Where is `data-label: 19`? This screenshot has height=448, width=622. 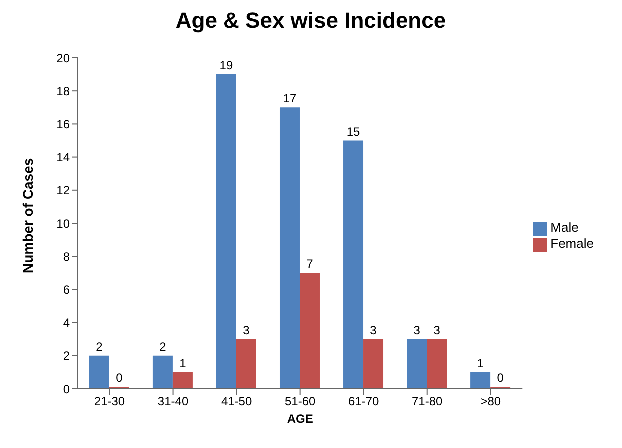 data-label: 19 is located at coordinates (227, 65).